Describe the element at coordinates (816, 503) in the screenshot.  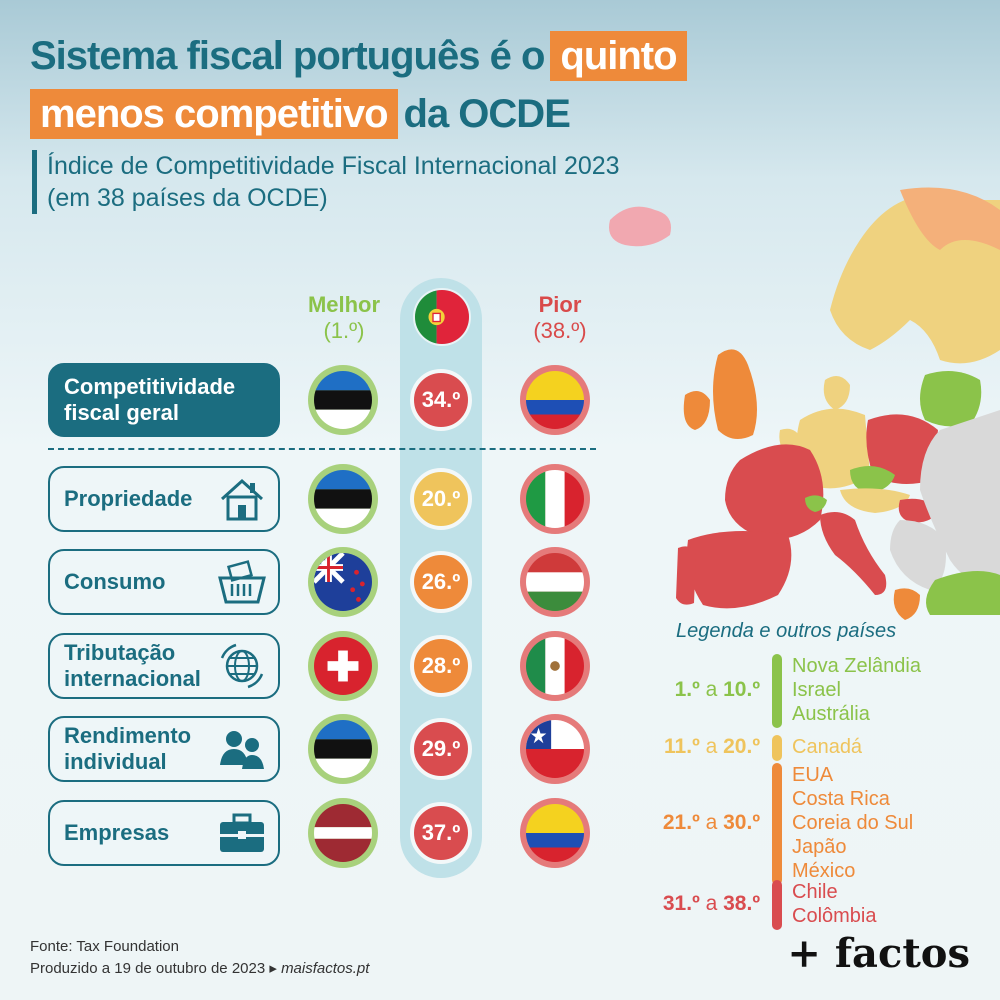
I see `map-switzerland` at that location.